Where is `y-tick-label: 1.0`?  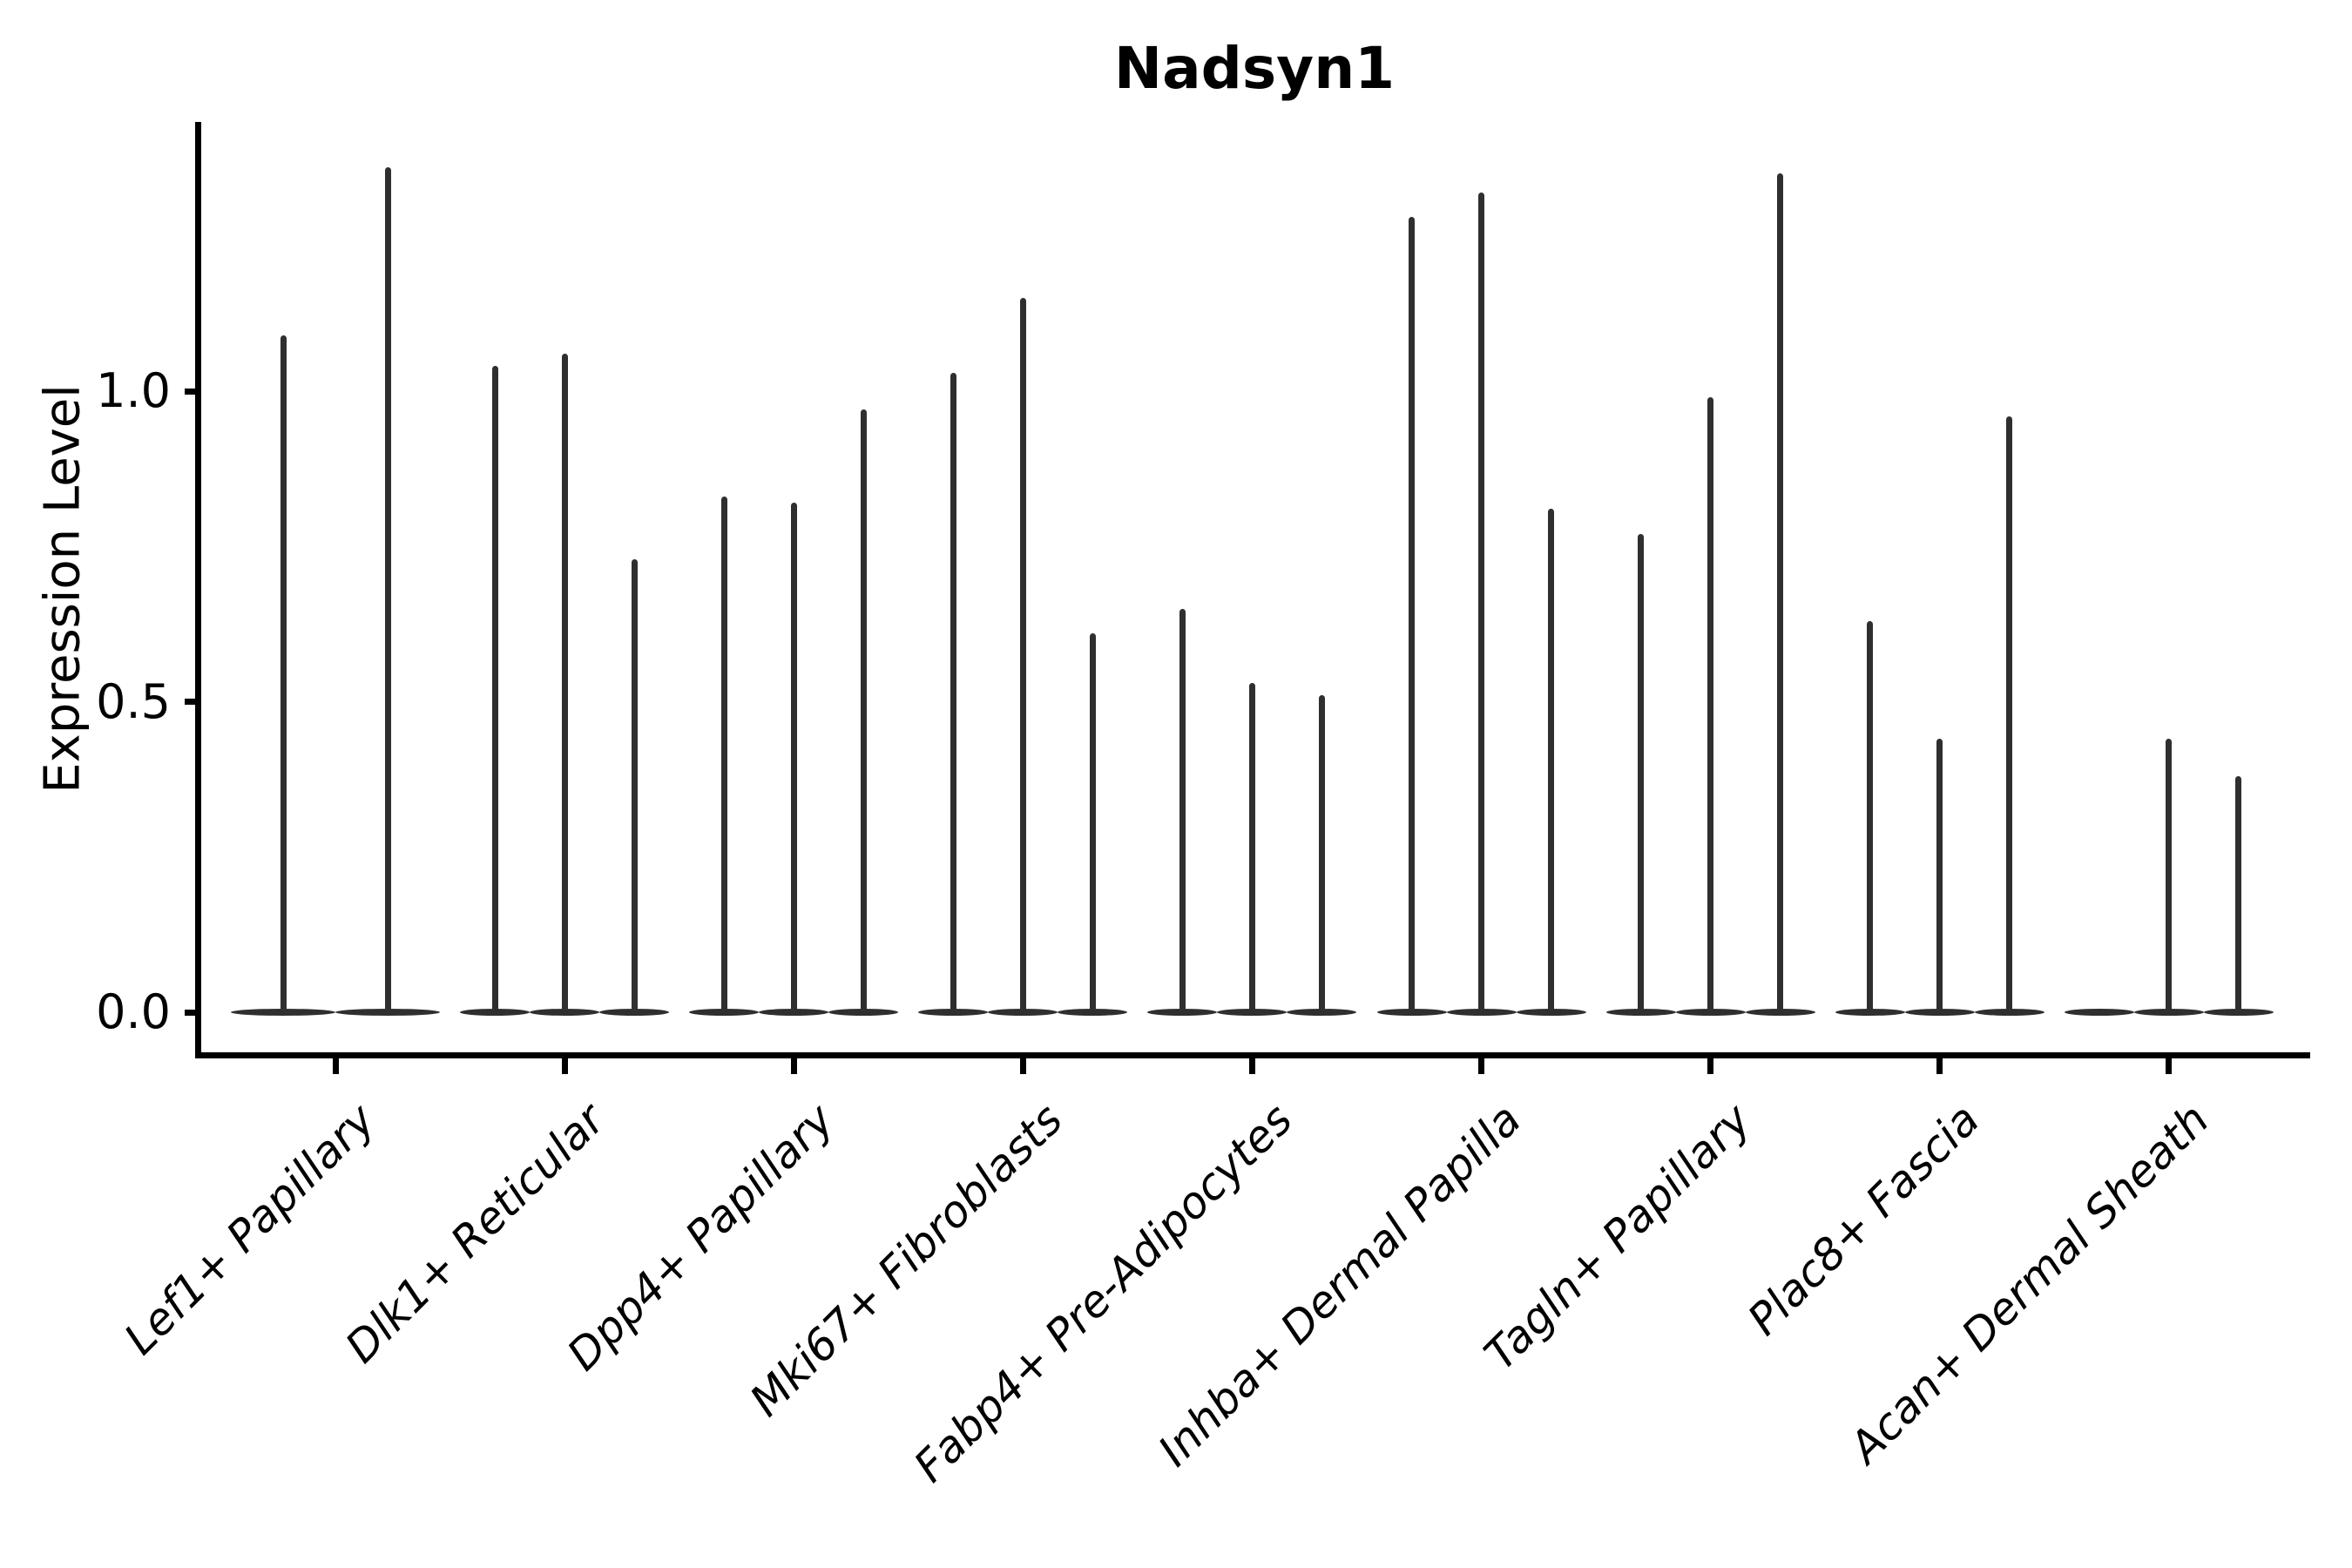 y-tick-label: 1.0 is located at coordinates (134, 390).